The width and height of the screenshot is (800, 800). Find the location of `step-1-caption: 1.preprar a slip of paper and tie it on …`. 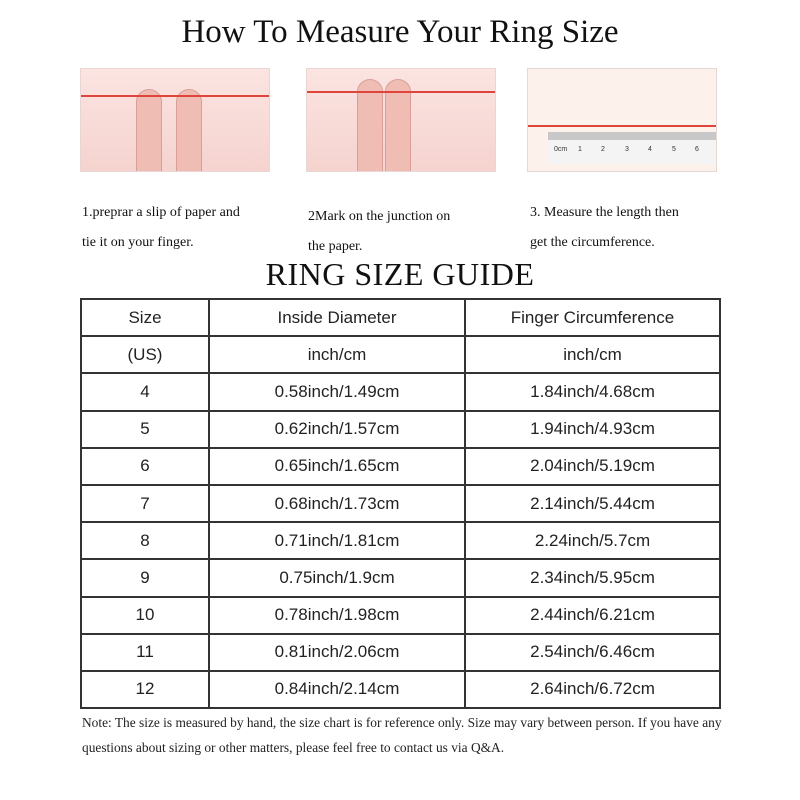

step-1-caption: 1.preprar a slip of paper and tie it on … is located at coordinates (161, 228).